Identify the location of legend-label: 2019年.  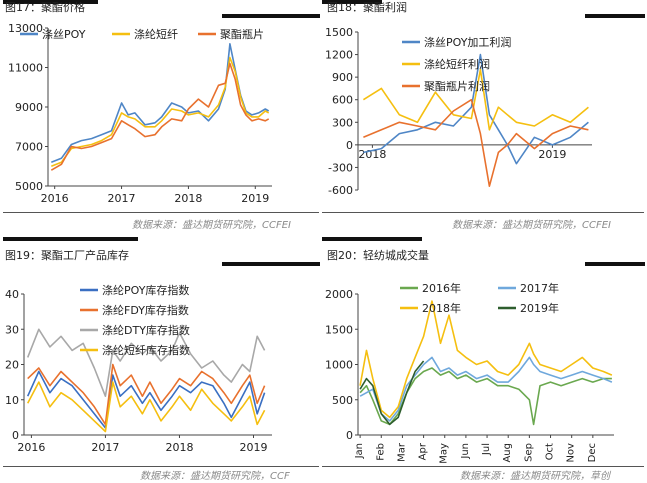
(539, 308).